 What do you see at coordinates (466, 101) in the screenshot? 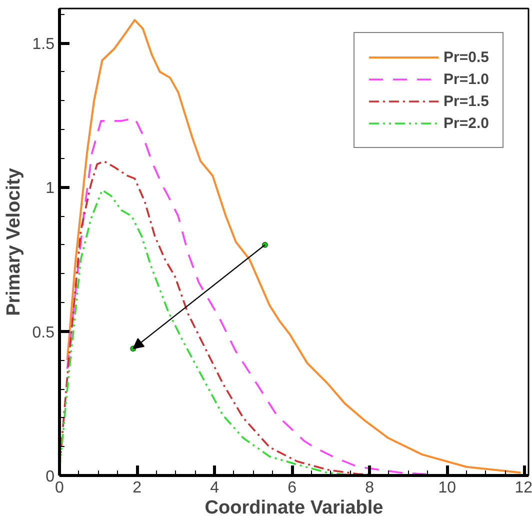
I see `legend-label: Pr=1.5` at bounding box center [466, 101].